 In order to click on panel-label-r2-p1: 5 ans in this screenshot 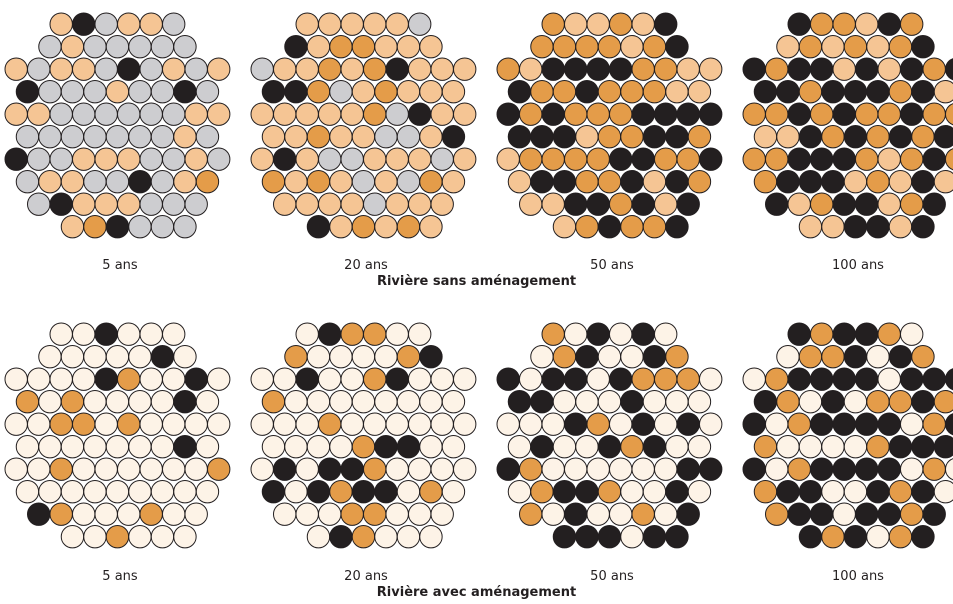, I will do `click(120, 576)`.